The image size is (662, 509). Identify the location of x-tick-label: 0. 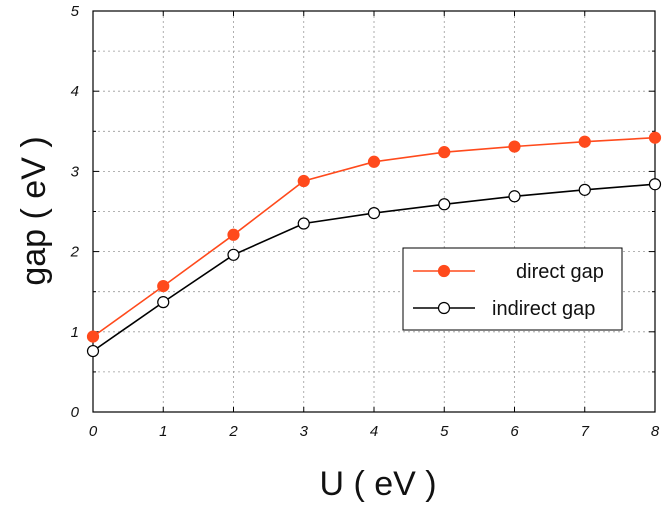
(93, 431).